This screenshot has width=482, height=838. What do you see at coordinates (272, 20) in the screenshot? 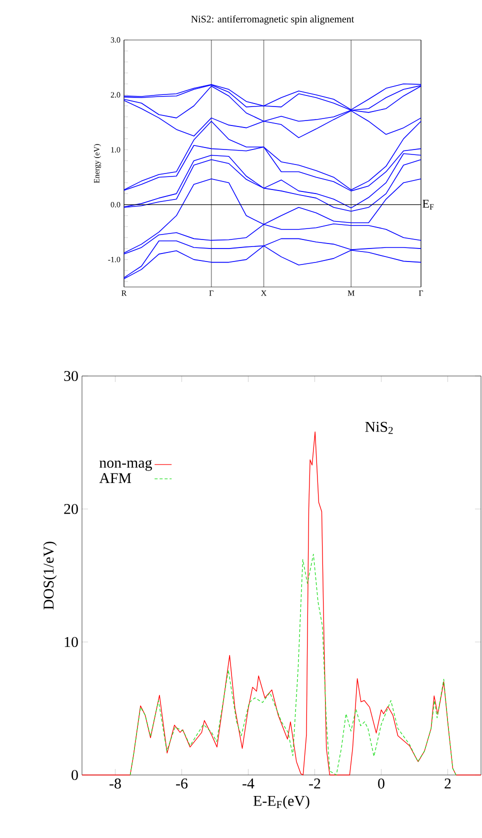
I see `chart-title: NiS2: antiferromagnetic spin alignement` at bounding box center [272, 20].